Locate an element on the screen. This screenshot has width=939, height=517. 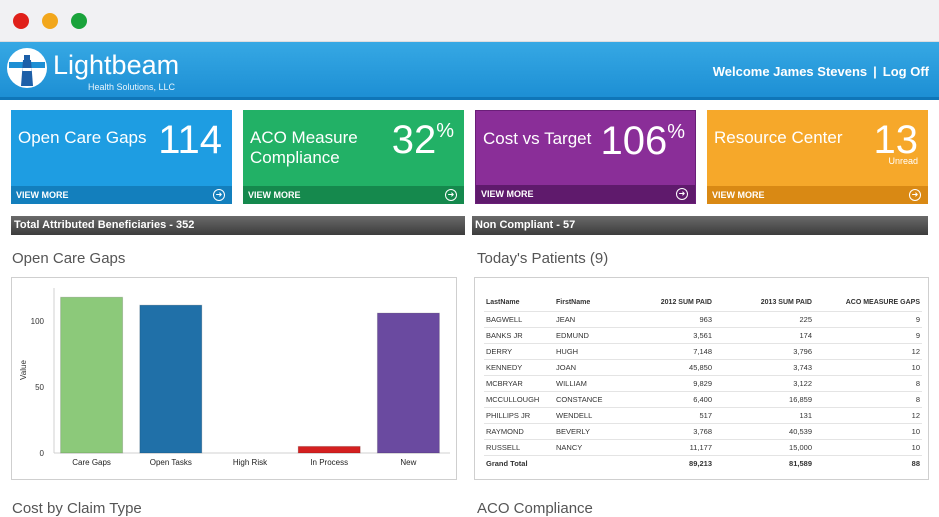
table-row: RAYMOND BEVERLY 3,768 40,539 10 is located at coordinates (703, 430).